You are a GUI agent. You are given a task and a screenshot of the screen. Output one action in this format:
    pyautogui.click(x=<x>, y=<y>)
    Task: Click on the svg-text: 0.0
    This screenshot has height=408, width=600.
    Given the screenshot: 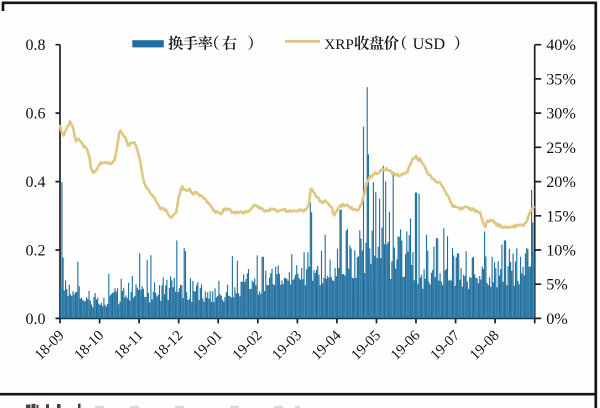 What is the action you would take?
    pyautogui.click(x=36, y=319)
    